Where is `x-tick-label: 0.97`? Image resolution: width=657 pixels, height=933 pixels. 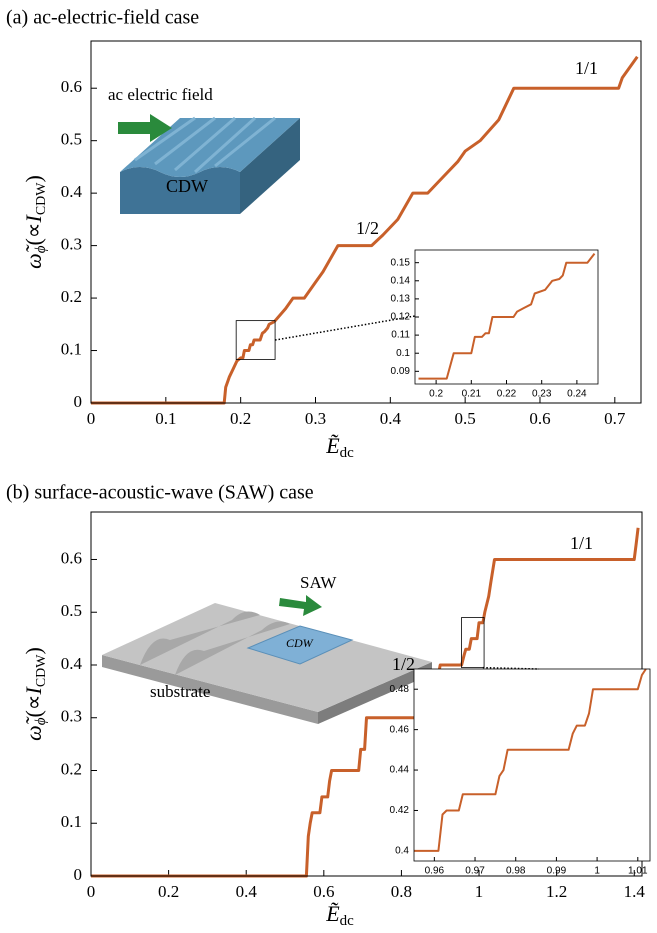 x-tick-label: 0.97 is located at coordinates (475, 871).